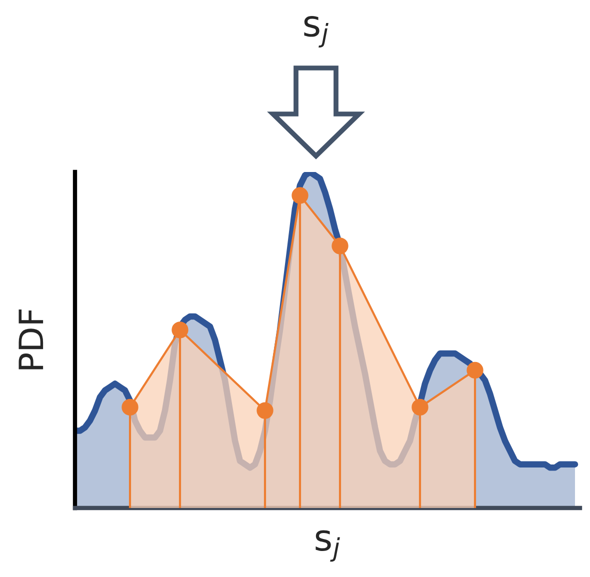 This screenshot has width=590, height=577. What do you see at coordinates (31, 339) in the screenshot?
I see `y-axis-title: PDF` at bounding box center [31, 339].